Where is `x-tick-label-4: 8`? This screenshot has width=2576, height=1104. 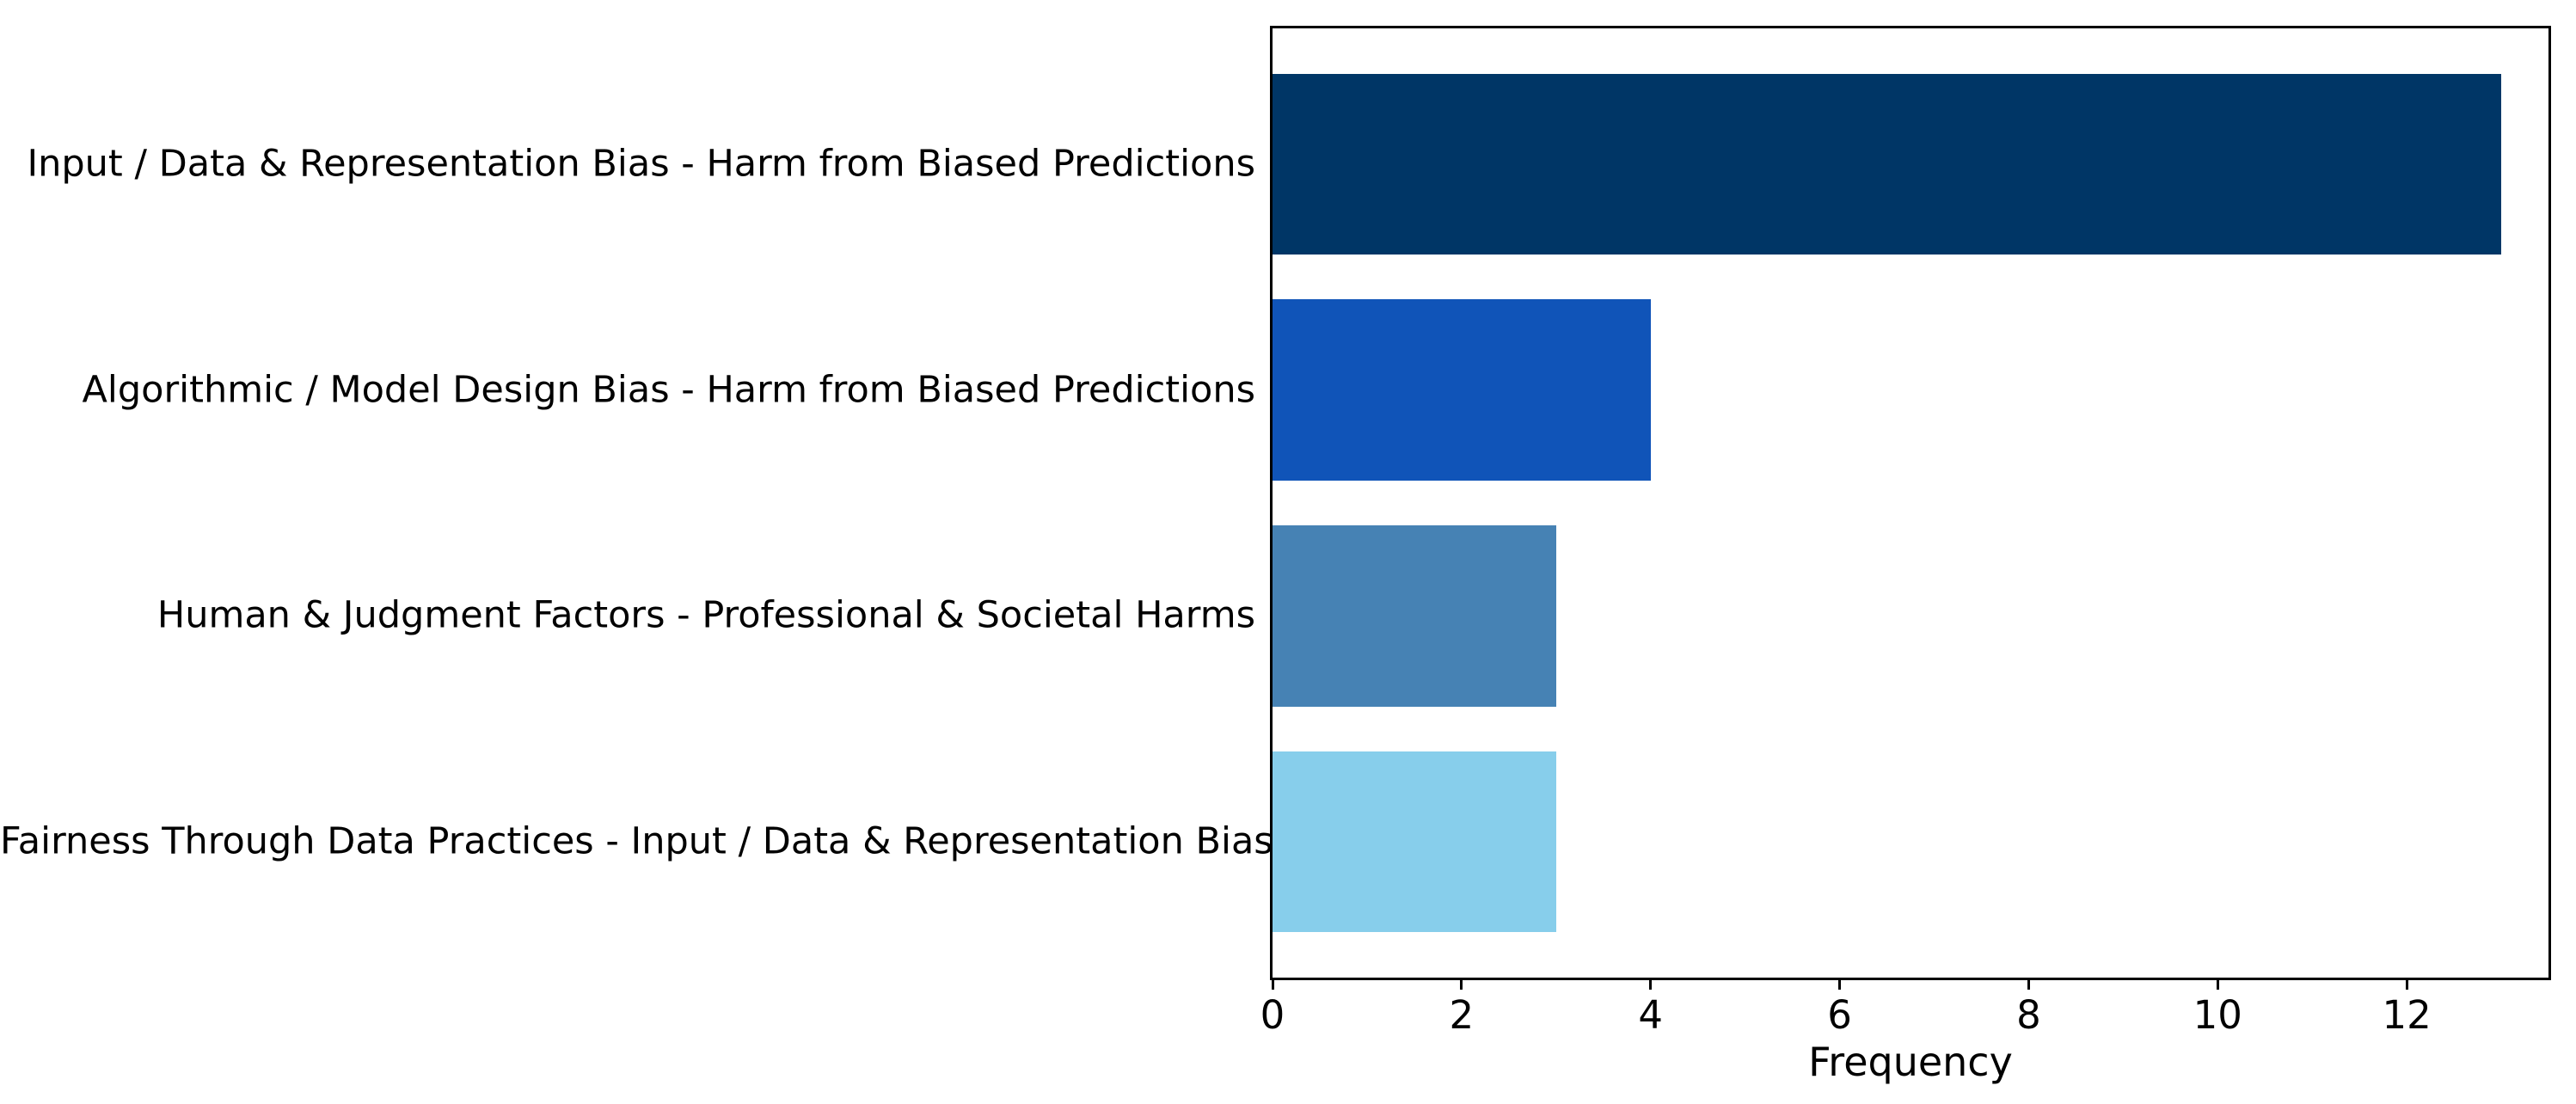 x-tick-label-4: 8 is located at coordinates (2028, 1015).